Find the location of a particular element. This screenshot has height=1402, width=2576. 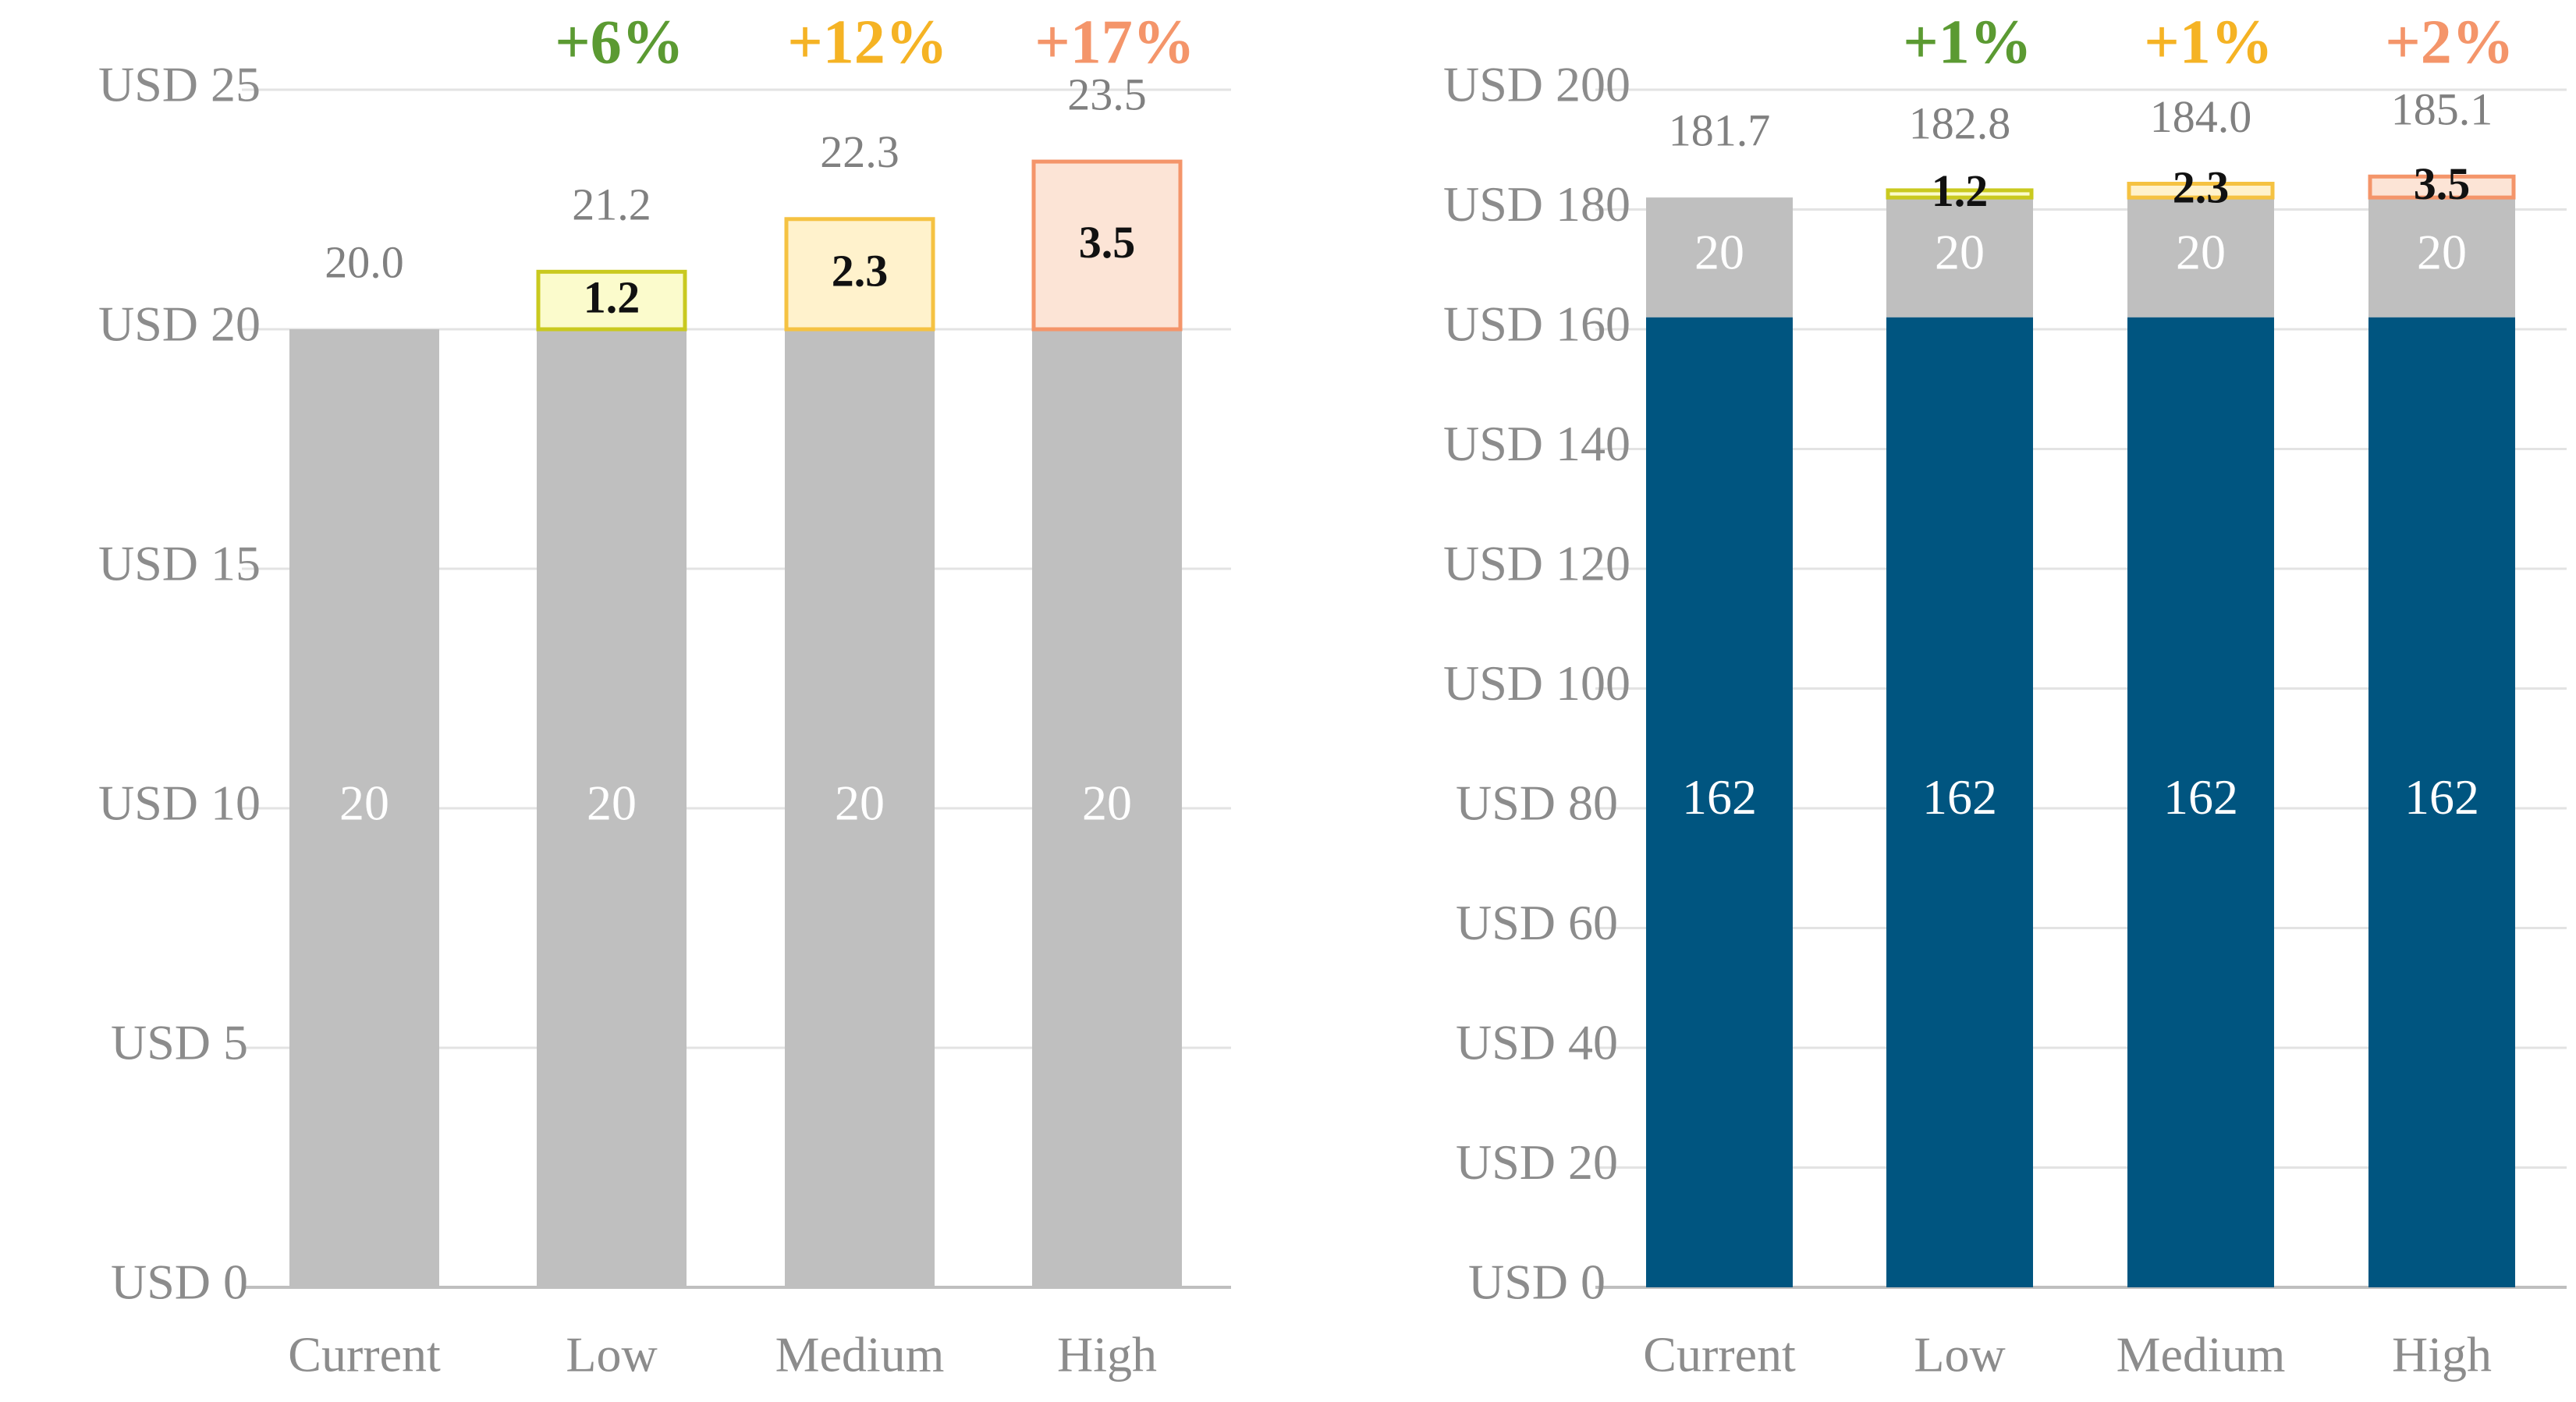

y-tick-label-0-3: USD 15 is located at coordinates (179, 563).